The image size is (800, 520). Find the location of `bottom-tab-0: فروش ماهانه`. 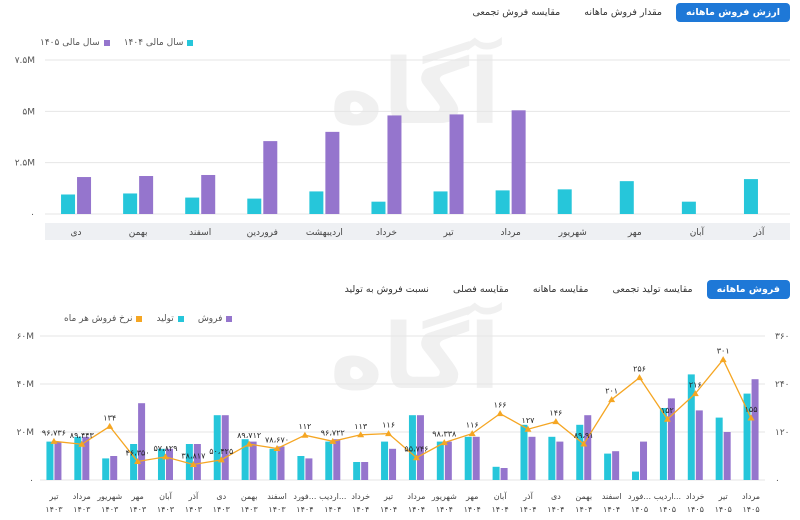

bottom-tab-0: فروش ماهانه is located at coordinates (748, 289).